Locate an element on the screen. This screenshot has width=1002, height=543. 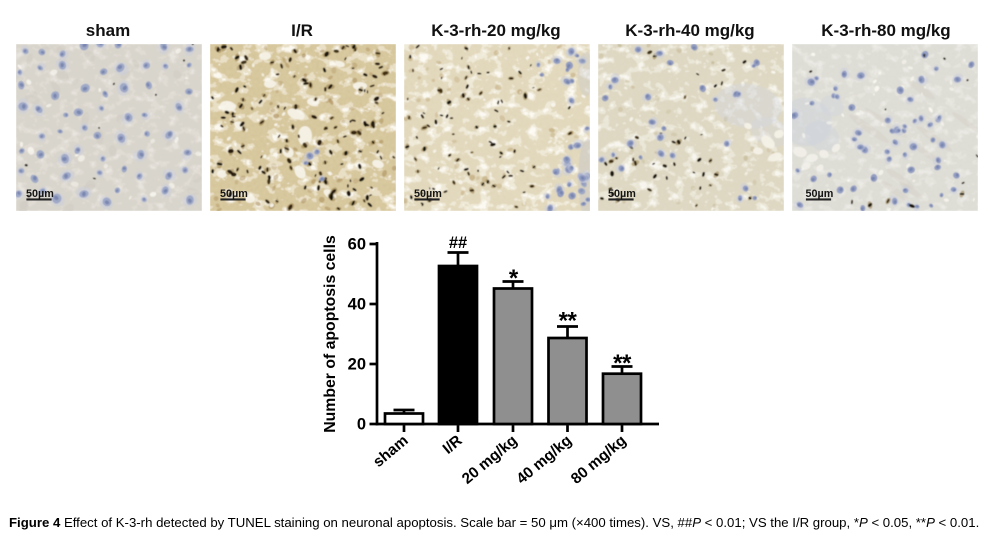
svg-text: 40 mg/kg is located at coordinates (544, 460).